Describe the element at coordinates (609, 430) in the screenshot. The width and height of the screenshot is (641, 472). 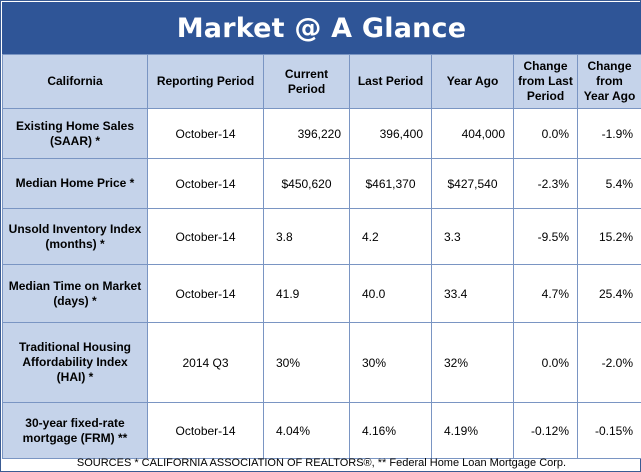
I see `row-change-year: -0.15%` at that location.